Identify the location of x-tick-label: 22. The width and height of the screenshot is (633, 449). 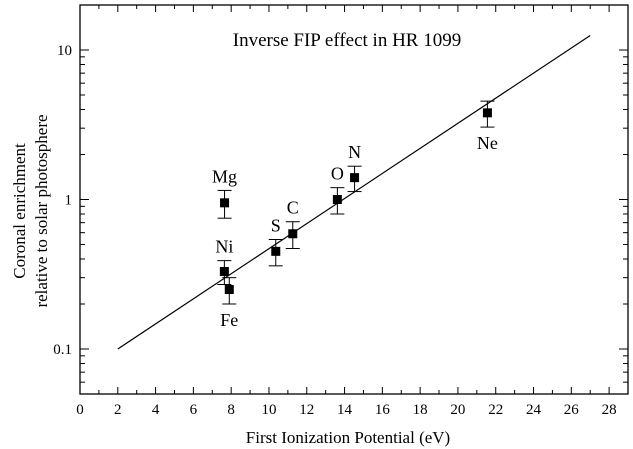
(495, 410).